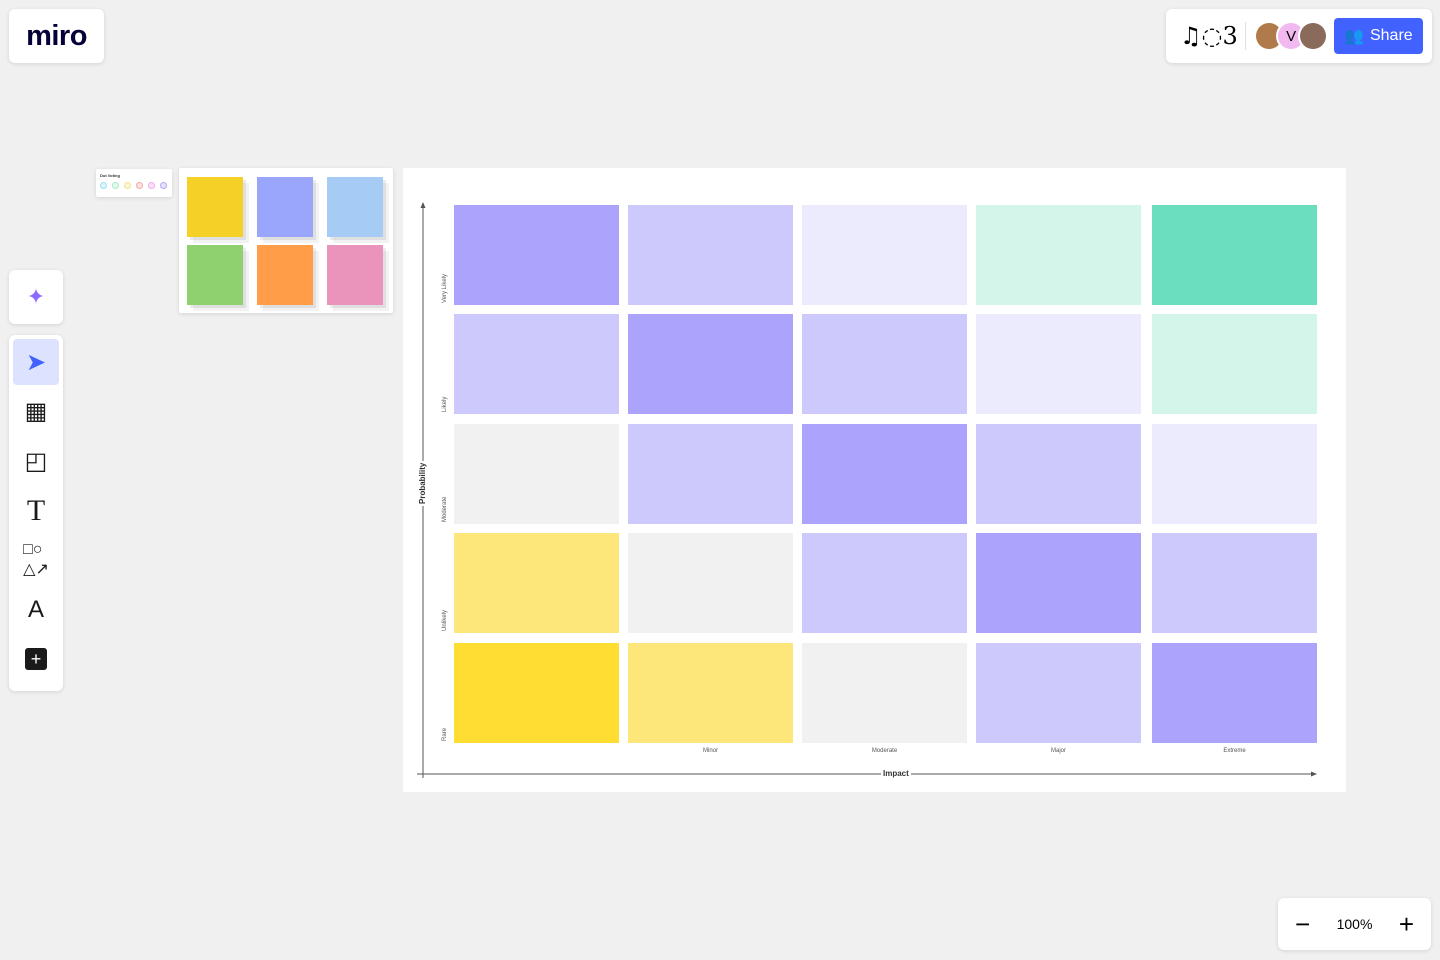 This screenshot has height=960, width=1440. Describe the element at coordinates (1354, 36) in the screenshot. I see `users-icon: 👥` at that location.